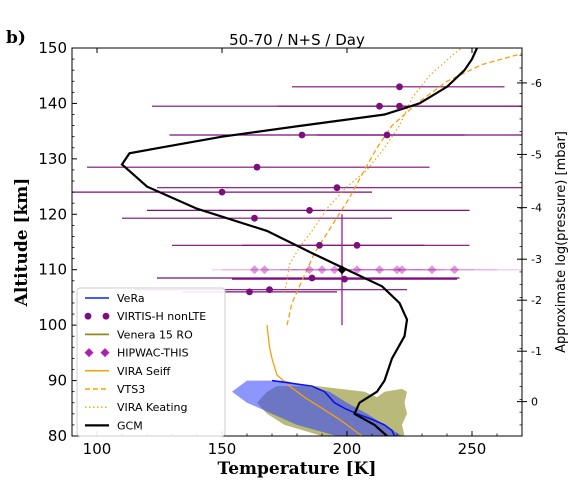 This screenshot has height=485, width=581. I want to click on y-tick-label: 120, so click(52, 214).